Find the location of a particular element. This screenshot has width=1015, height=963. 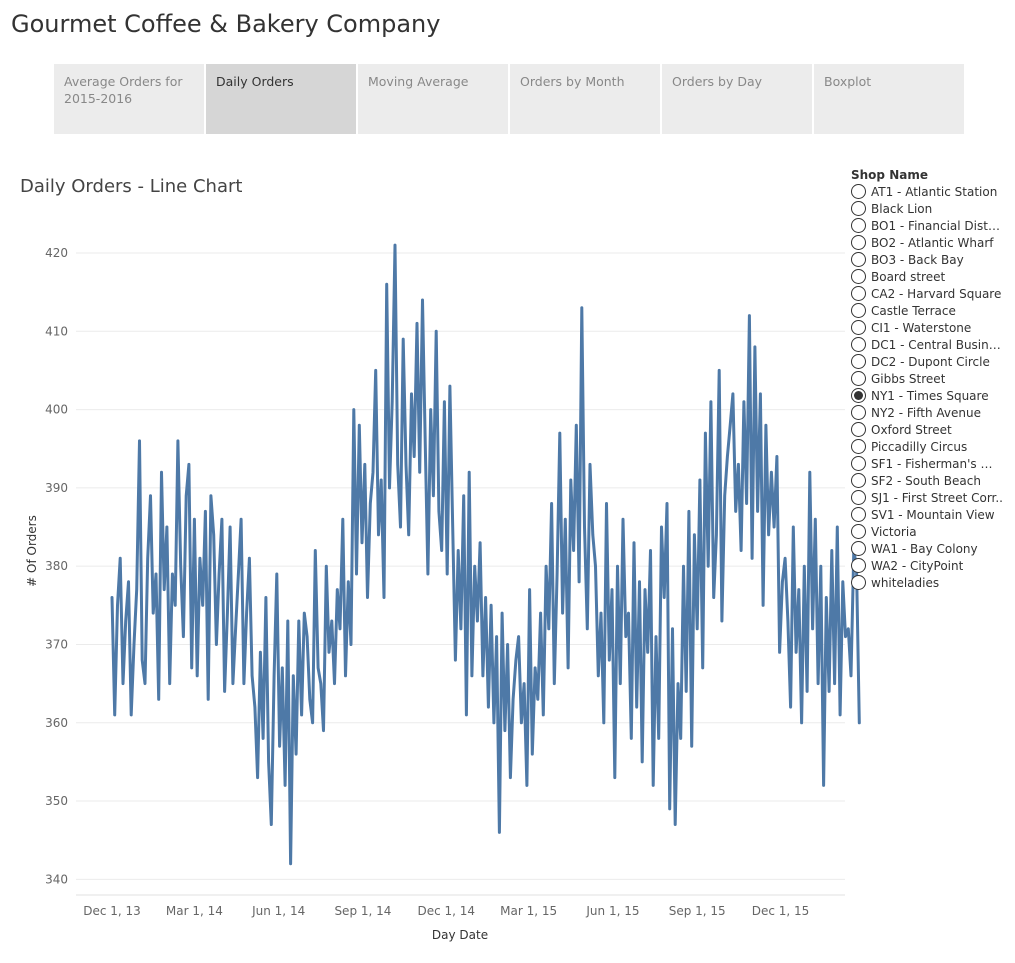

filter-option: Black Lion is located at coordinates (931, 208).